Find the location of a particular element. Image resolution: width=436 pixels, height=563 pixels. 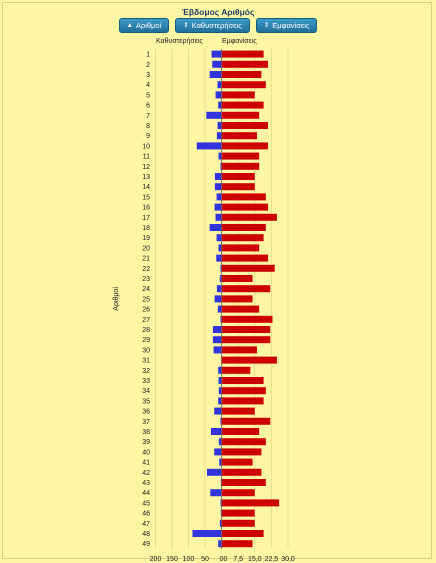

category-tick-label: 3 is located at coordinates (148, 75).